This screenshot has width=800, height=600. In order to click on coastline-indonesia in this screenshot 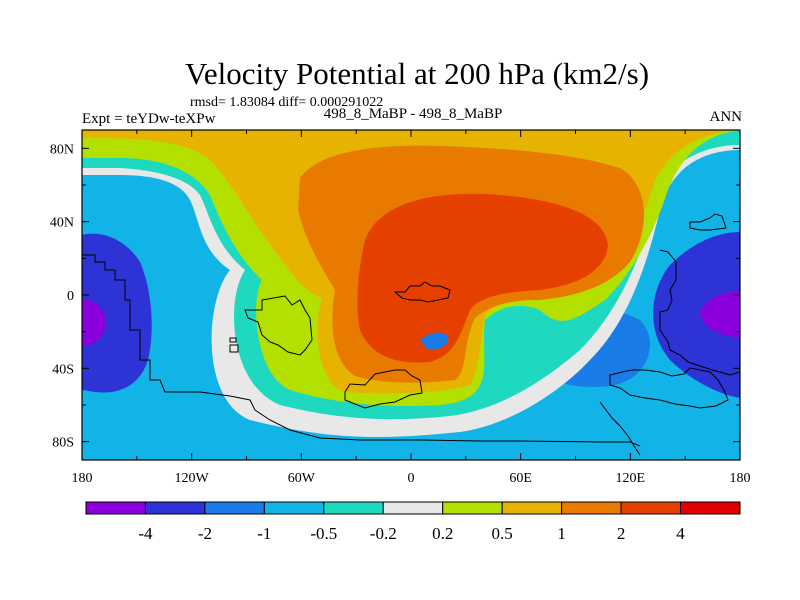, I will do `click(699, 312)`.